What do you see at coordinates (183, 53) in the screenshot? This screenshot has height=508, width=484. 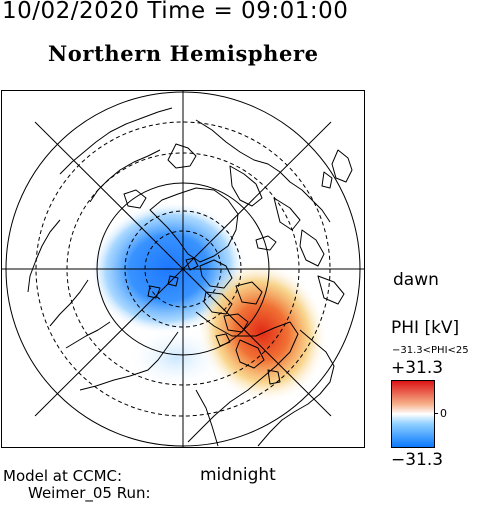 I see `map-title: Northern Hemisphere` at bounding box center [183, 53].